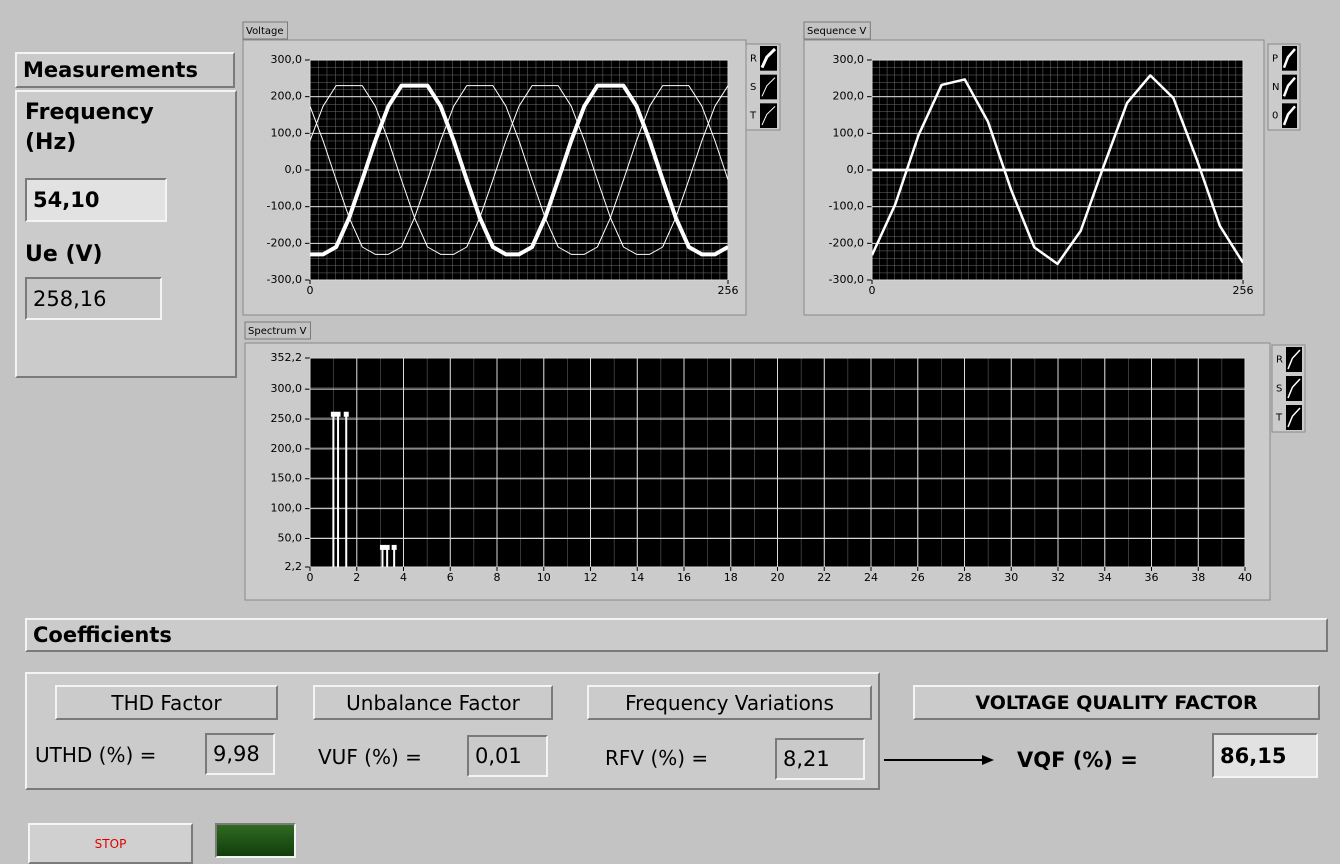 The height and width of the screenshot is (864, 1340). What do you see at coordinates (657, 758) in the screenshot?
I see `rfv-label: RFV (%) =` at bounding box center [657, 758].